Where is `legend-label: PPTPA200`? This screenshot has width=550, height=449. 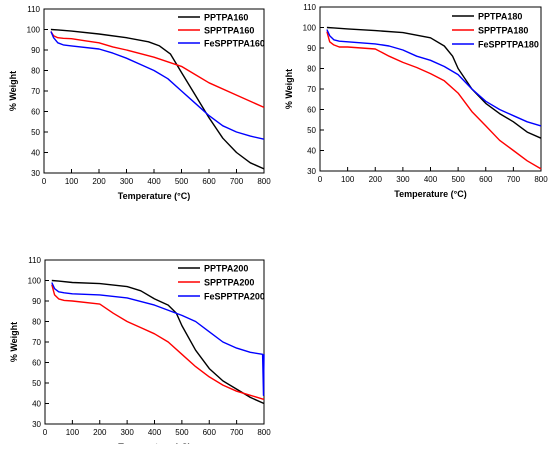 legend-label: PPTPA200 is located at coordinates (226, 269).